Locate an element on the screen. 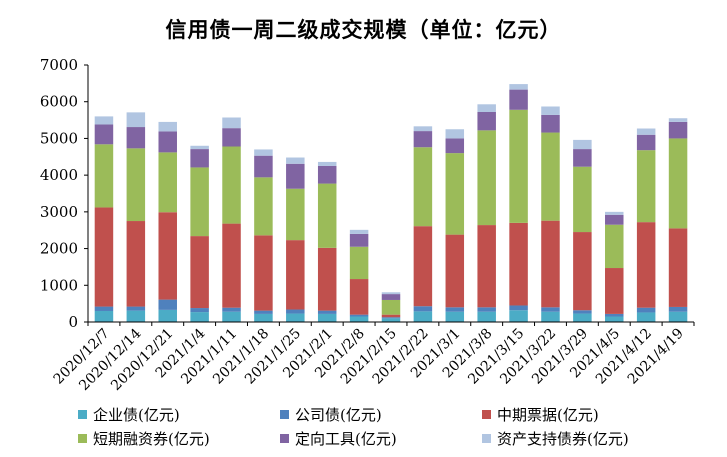 Image resolution: width=727 pixels, height=457 pixels. legend-label: 资产支持债券(亿元) is located at coordinates (563, 439).